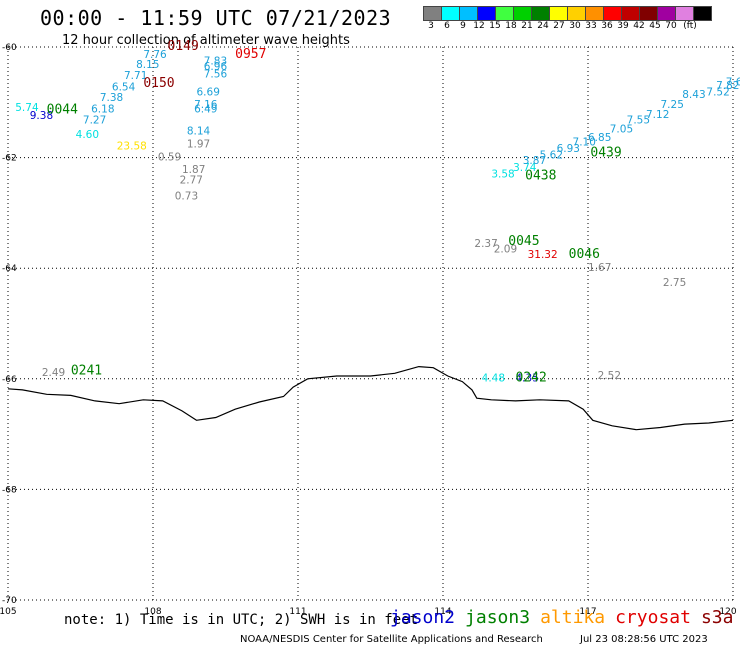  I want to click on wave-height-value: 7.52, so click(717, 93).